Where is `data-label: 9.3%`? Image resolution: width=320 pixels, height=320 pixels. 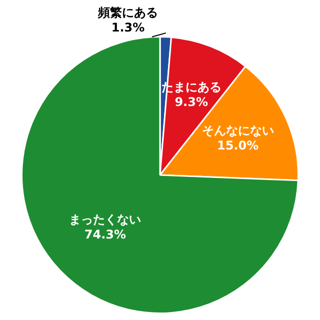 data-label: 9.3% is located at coordinates (191, 101).